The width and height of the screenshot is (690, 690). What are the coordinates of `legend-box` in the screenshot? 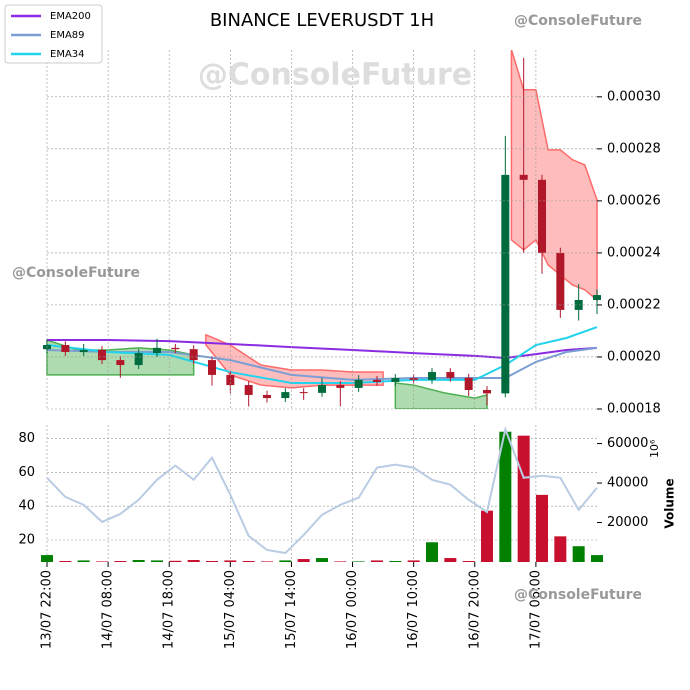 It's located at (53, 34).